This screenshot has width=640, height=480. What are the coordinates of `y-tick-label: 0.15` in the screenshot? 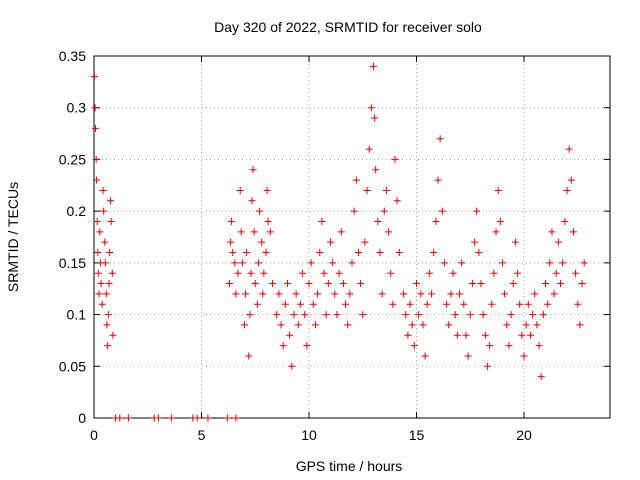 It's located at (72, 263).